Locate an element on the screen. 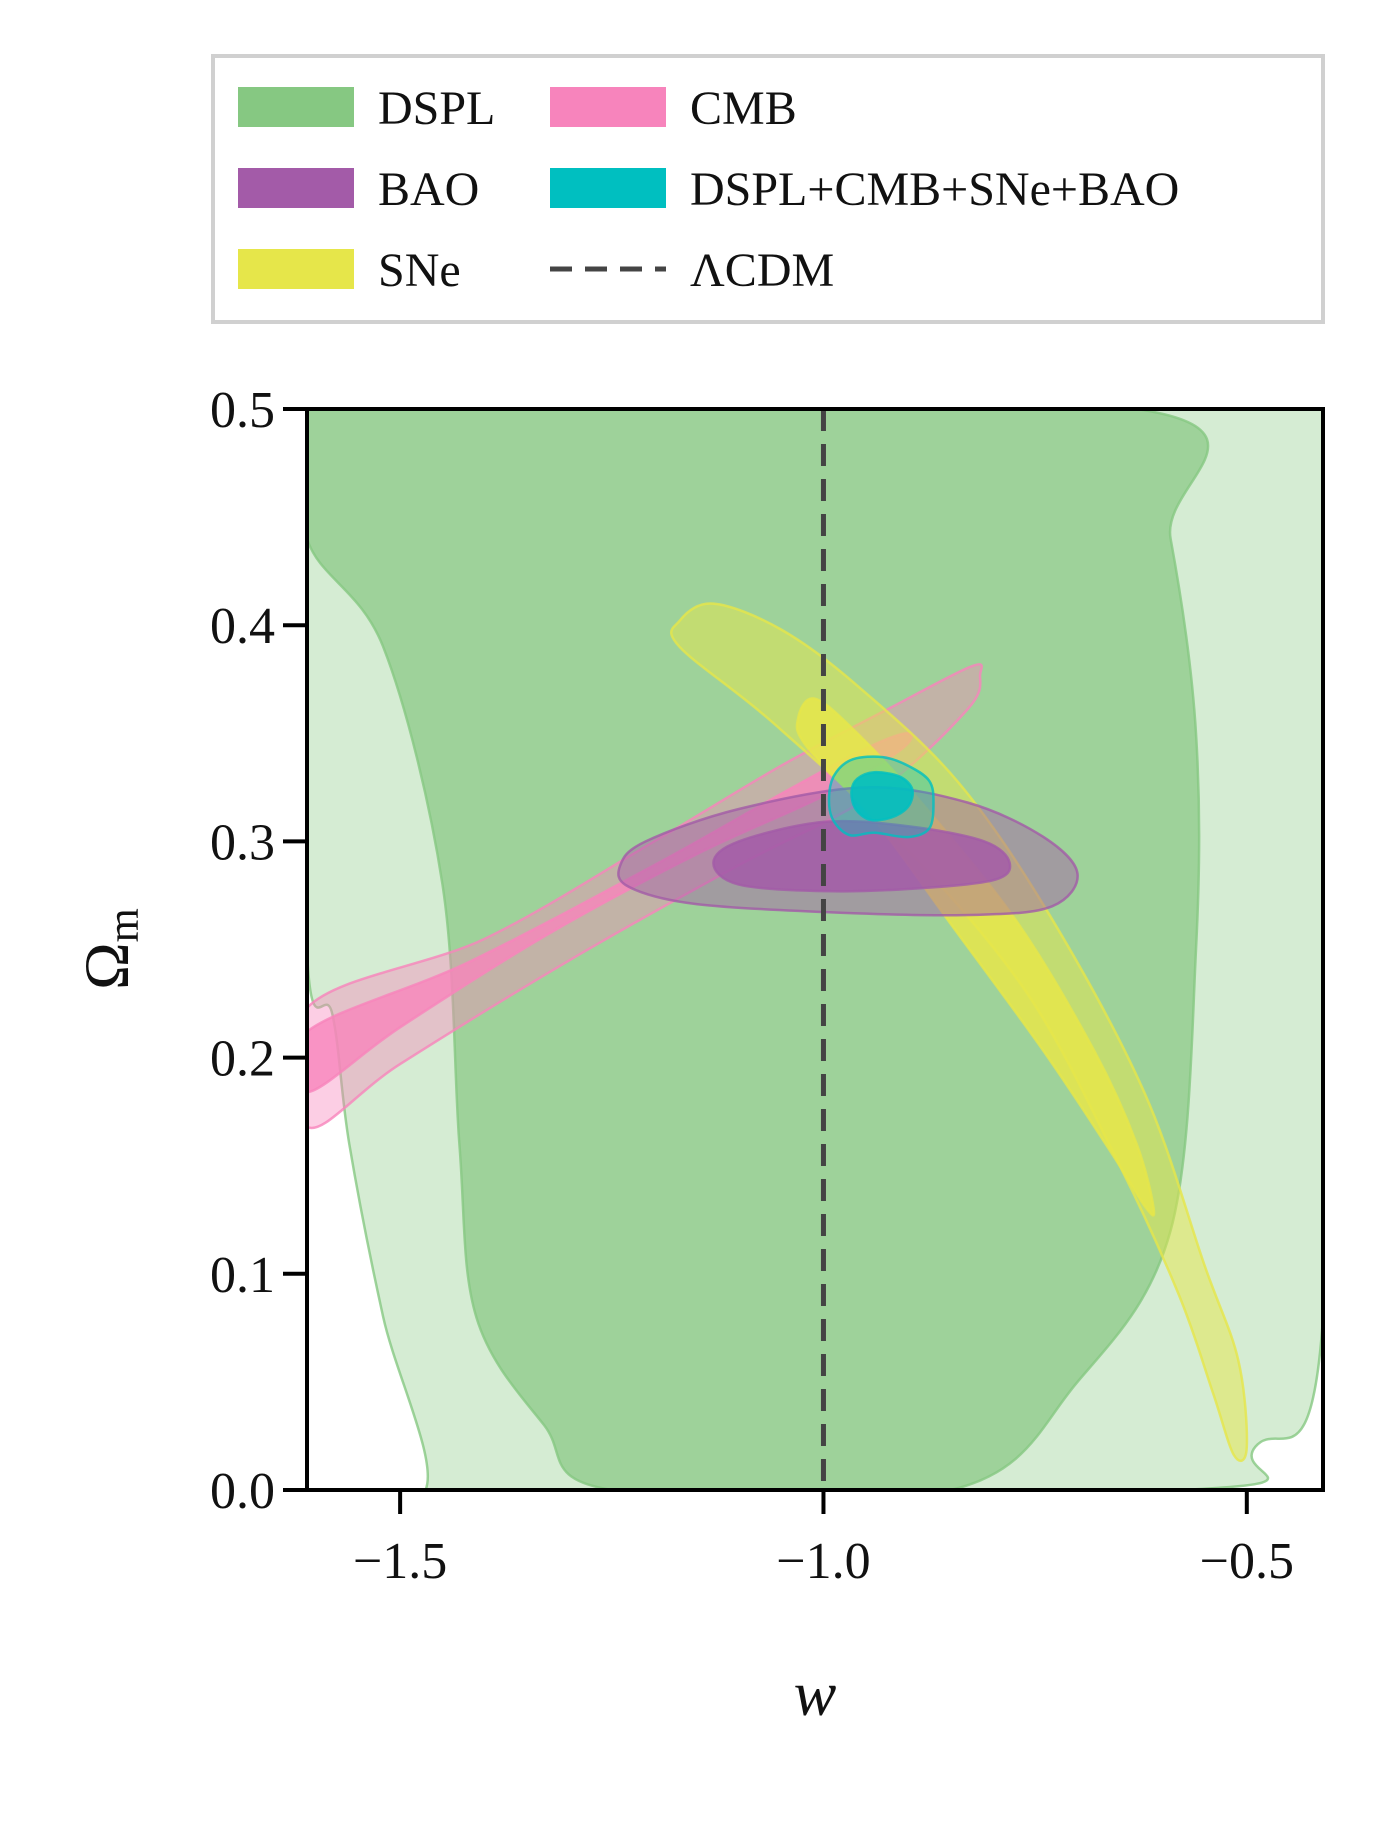 The height and width of the screenshot is (1827, 1390). y-tick-label: 0.1 is located at coordinates (242, 1275).